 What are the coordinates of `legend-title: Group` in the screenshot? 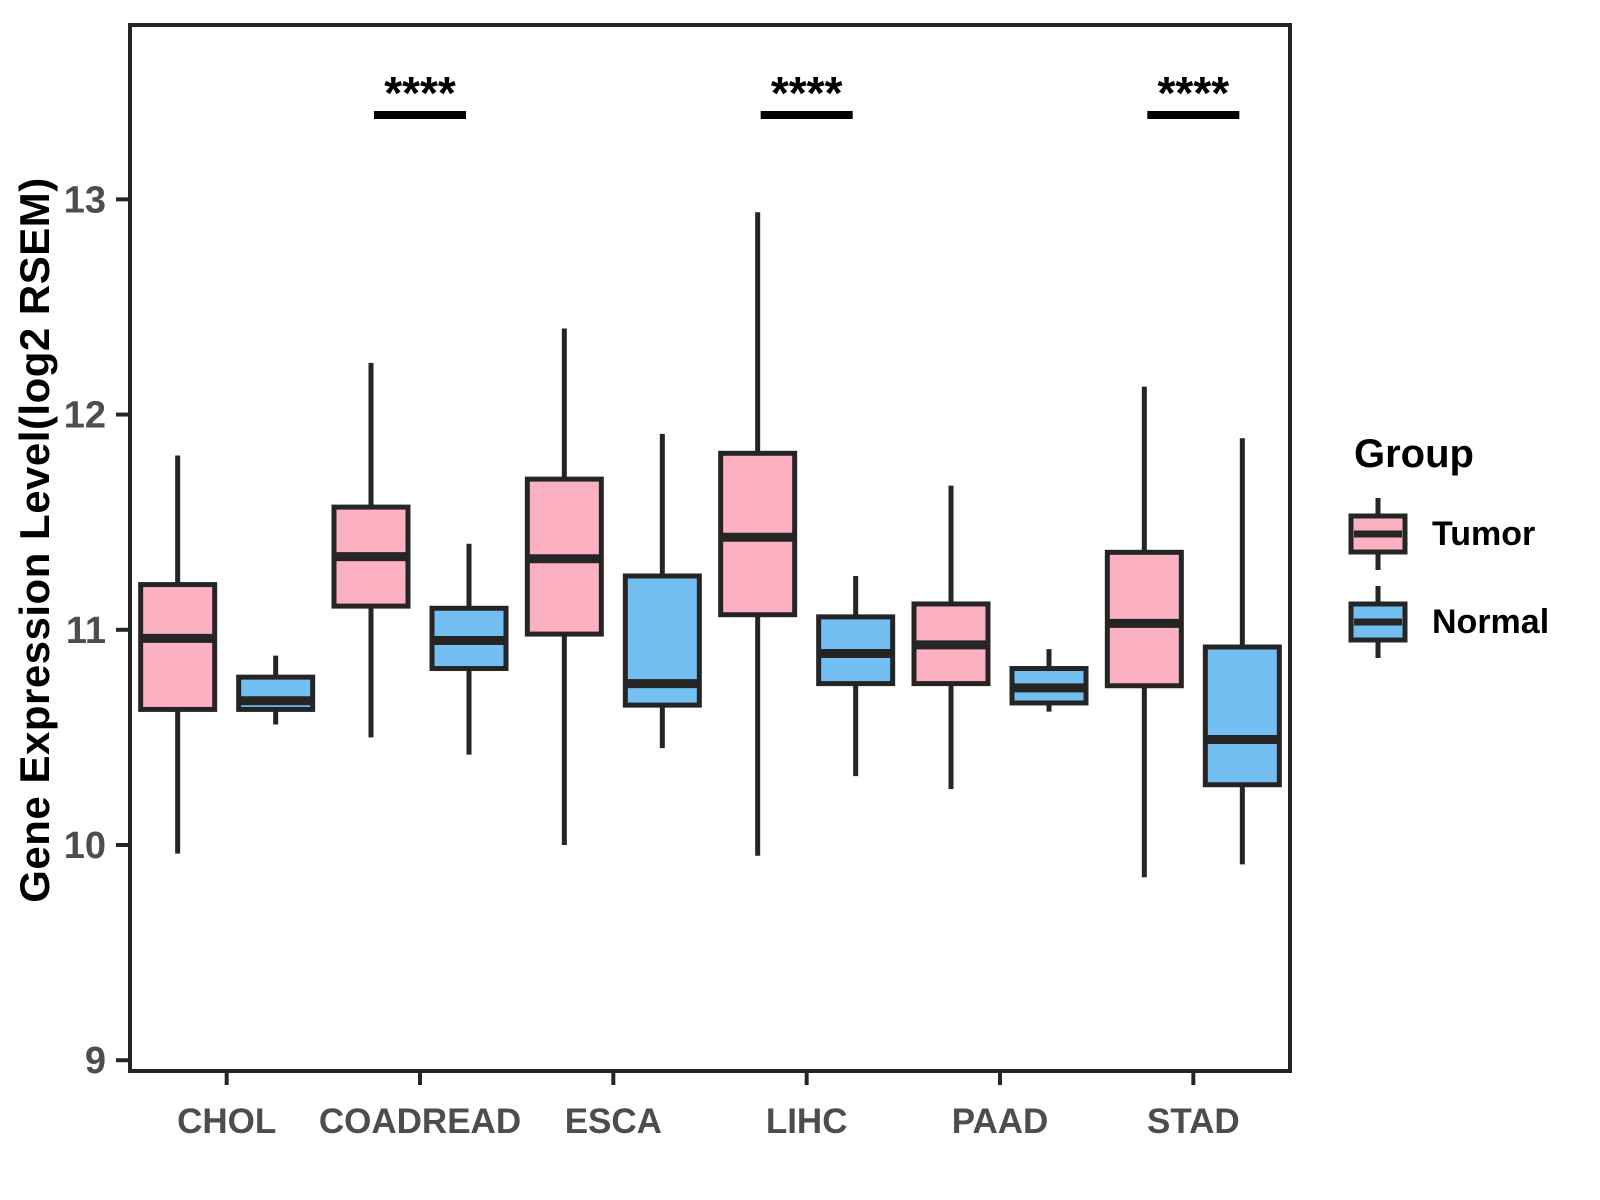 It's located at (1414, 454).